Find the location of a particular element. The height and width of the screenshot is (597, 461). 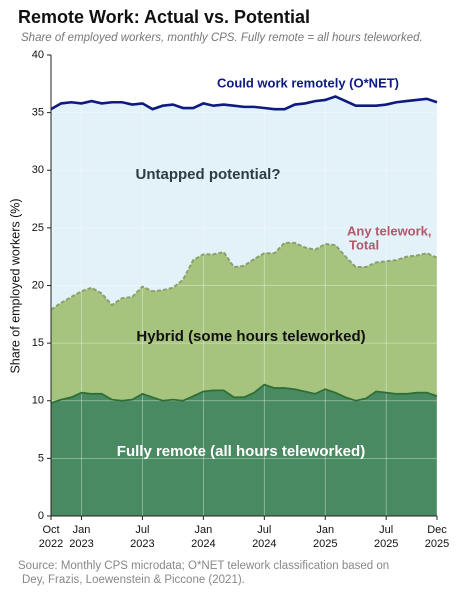

y-tick-label: 0 is located at coordinates (41, 516).